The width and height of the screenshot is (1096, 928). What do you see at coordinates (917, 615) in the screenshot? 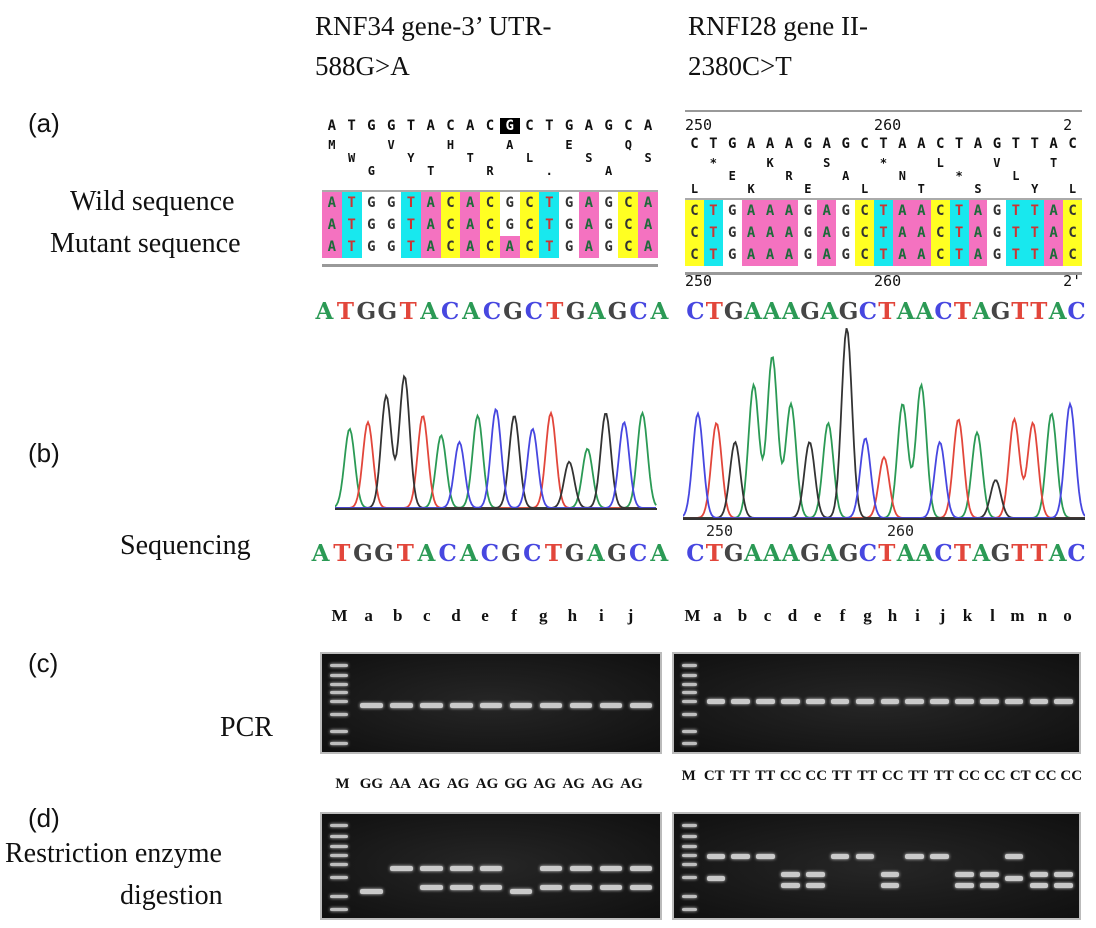
I see `lane-label: i` at bounding box center [917, 615].